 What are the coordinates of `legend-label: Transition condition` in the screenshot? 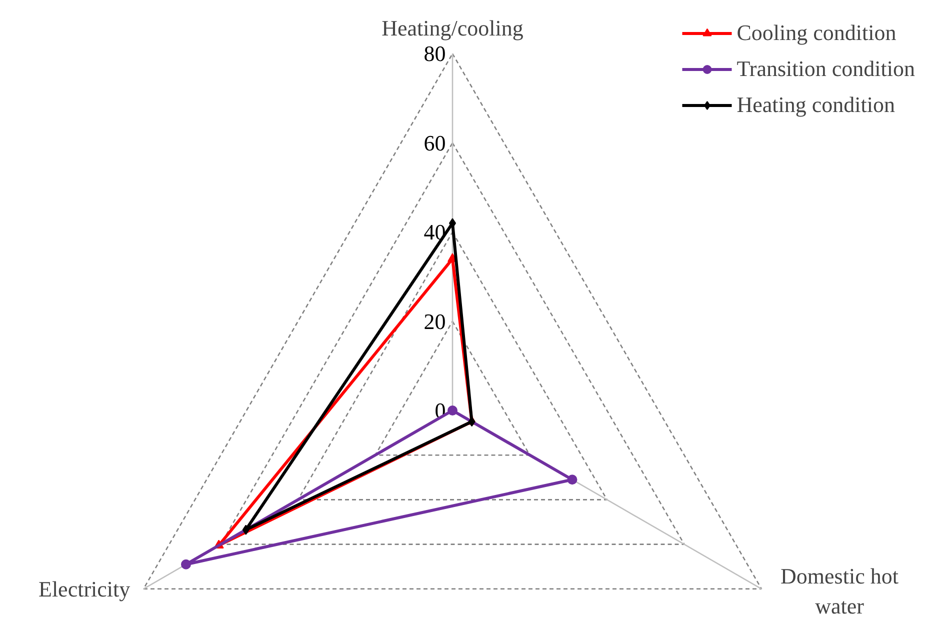 It's located at (825, 69).